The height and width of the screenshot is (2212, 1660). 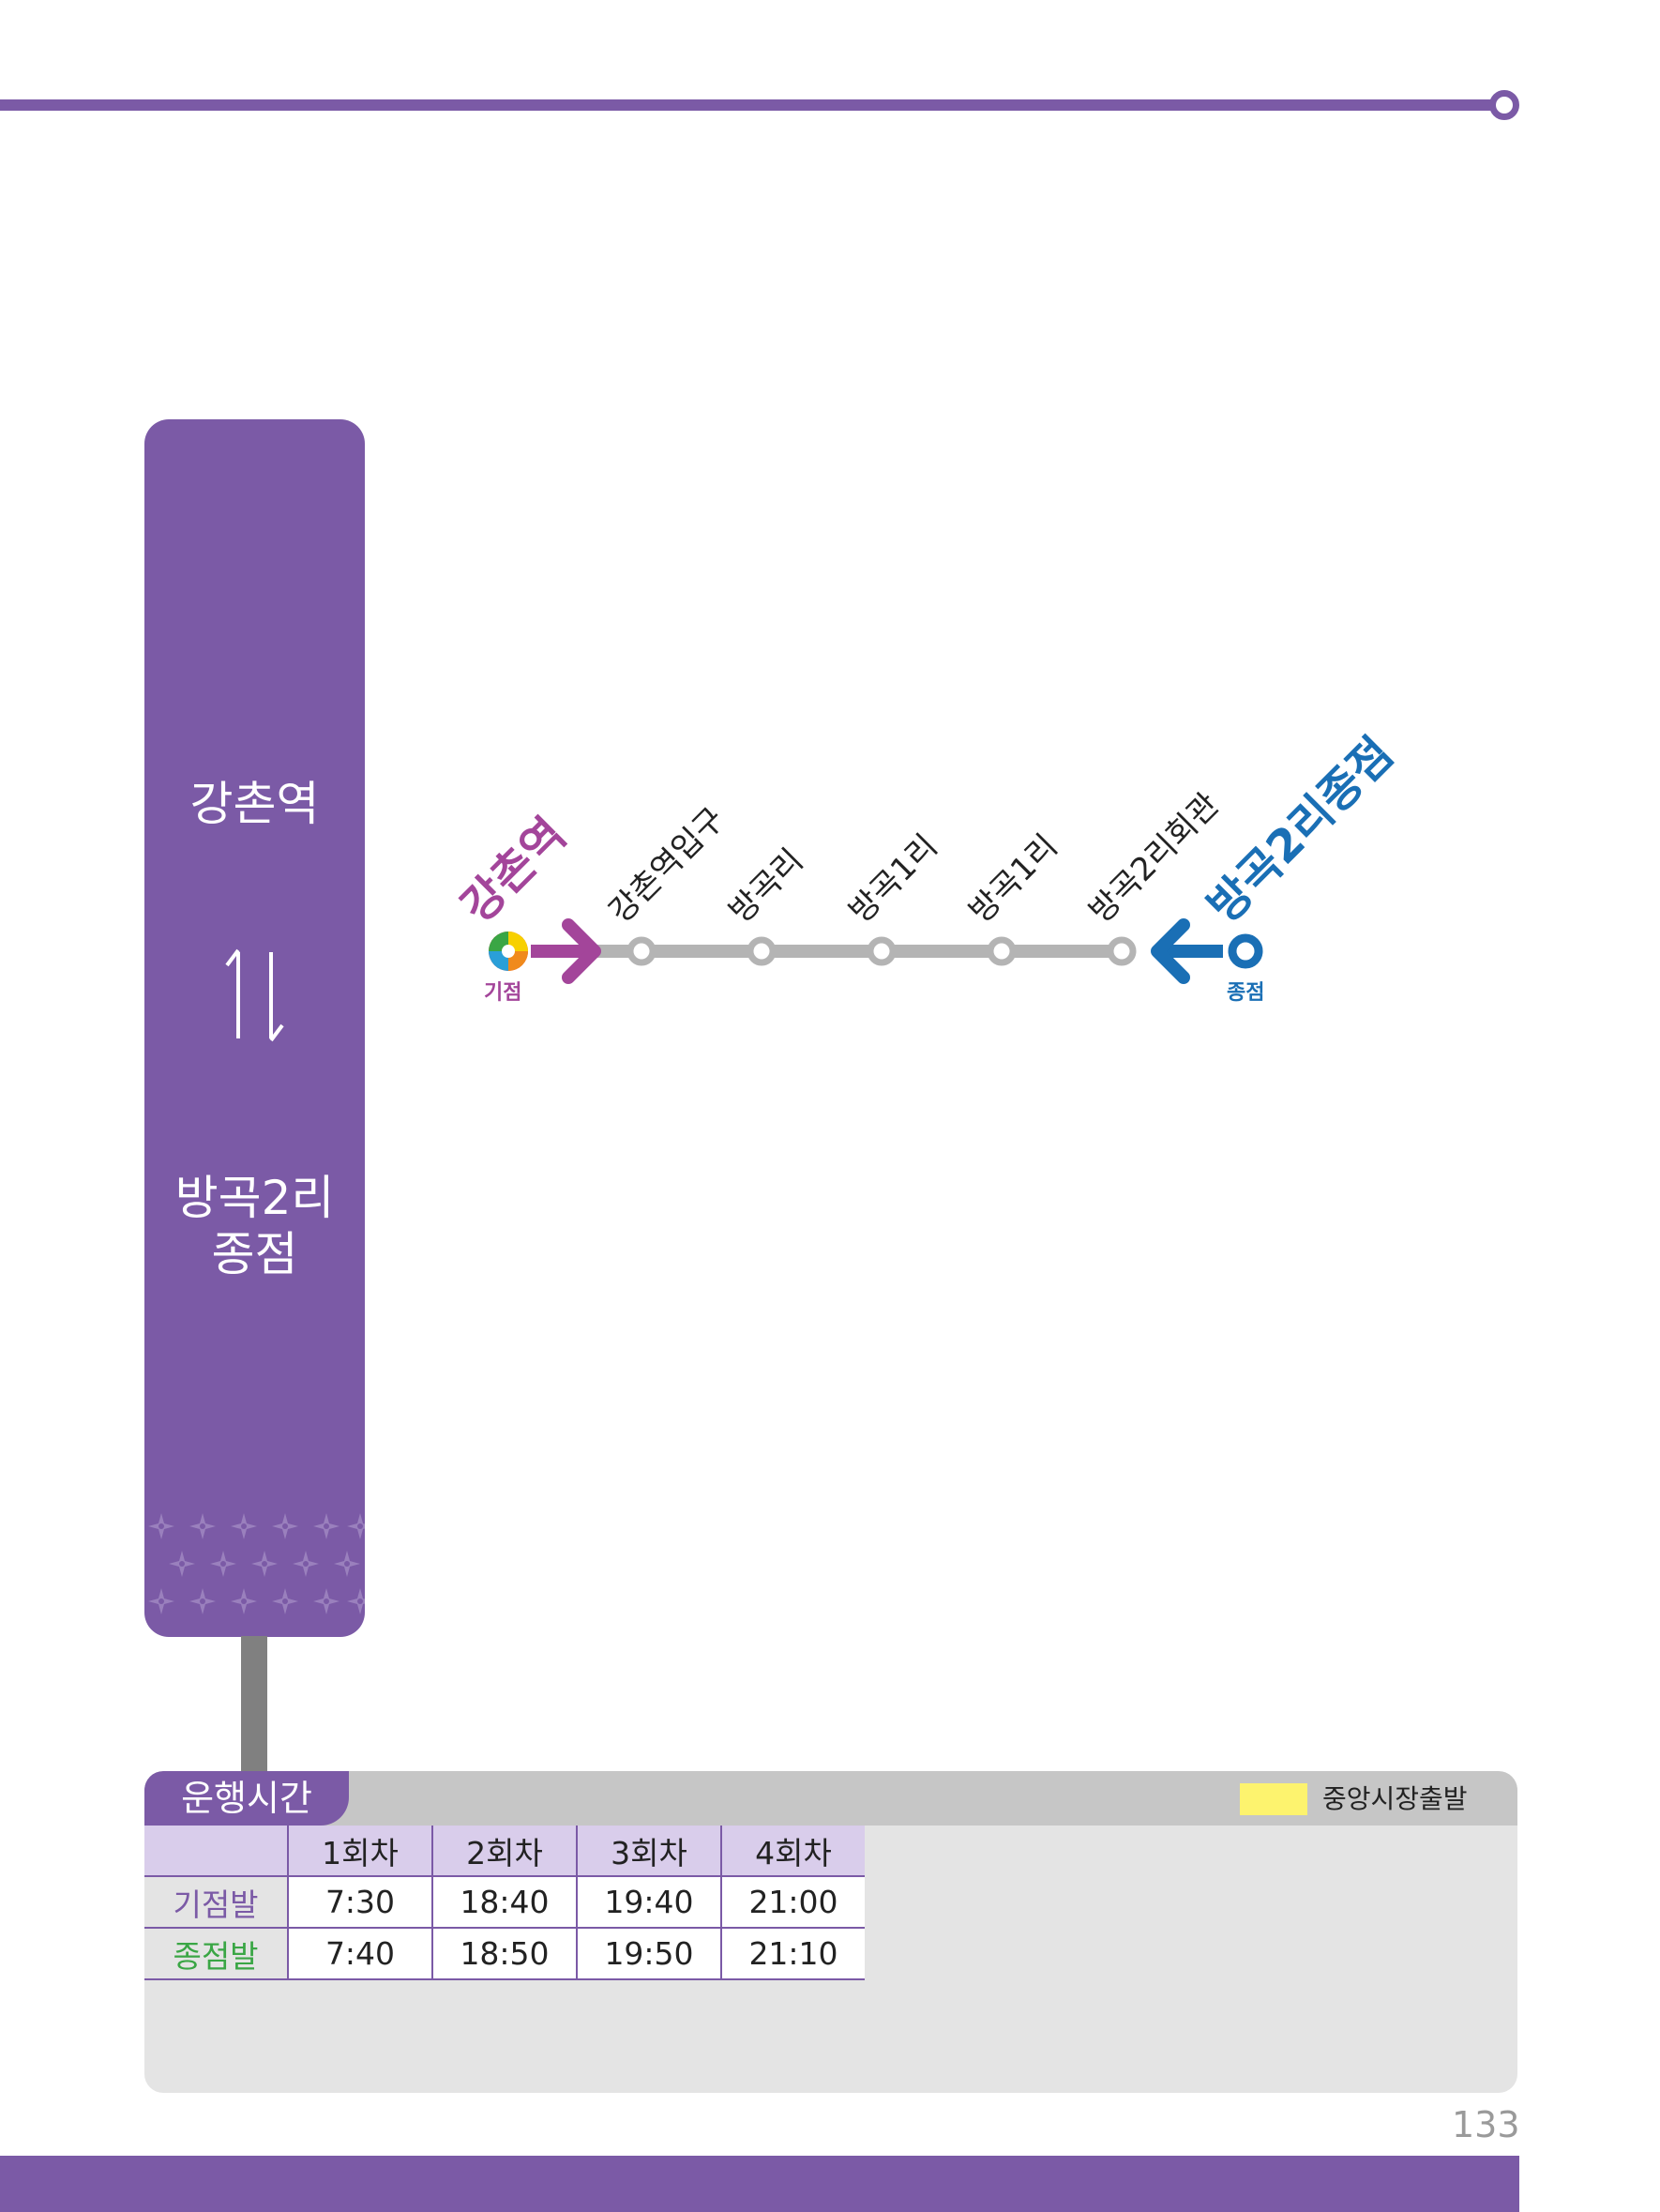 I want to click on schedule-time-cell: 21:10, so click(x=793, y=1954).